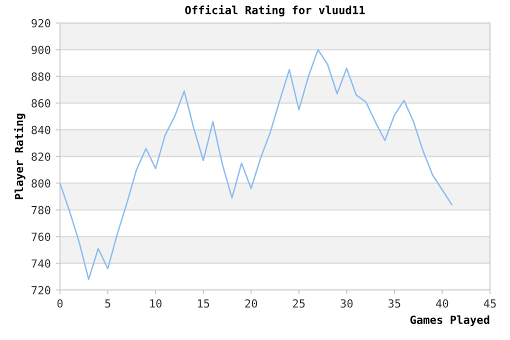 The width and height of the screenshot is (510, 340). I want to click on y-tick-label: 860, so click(41, 103).